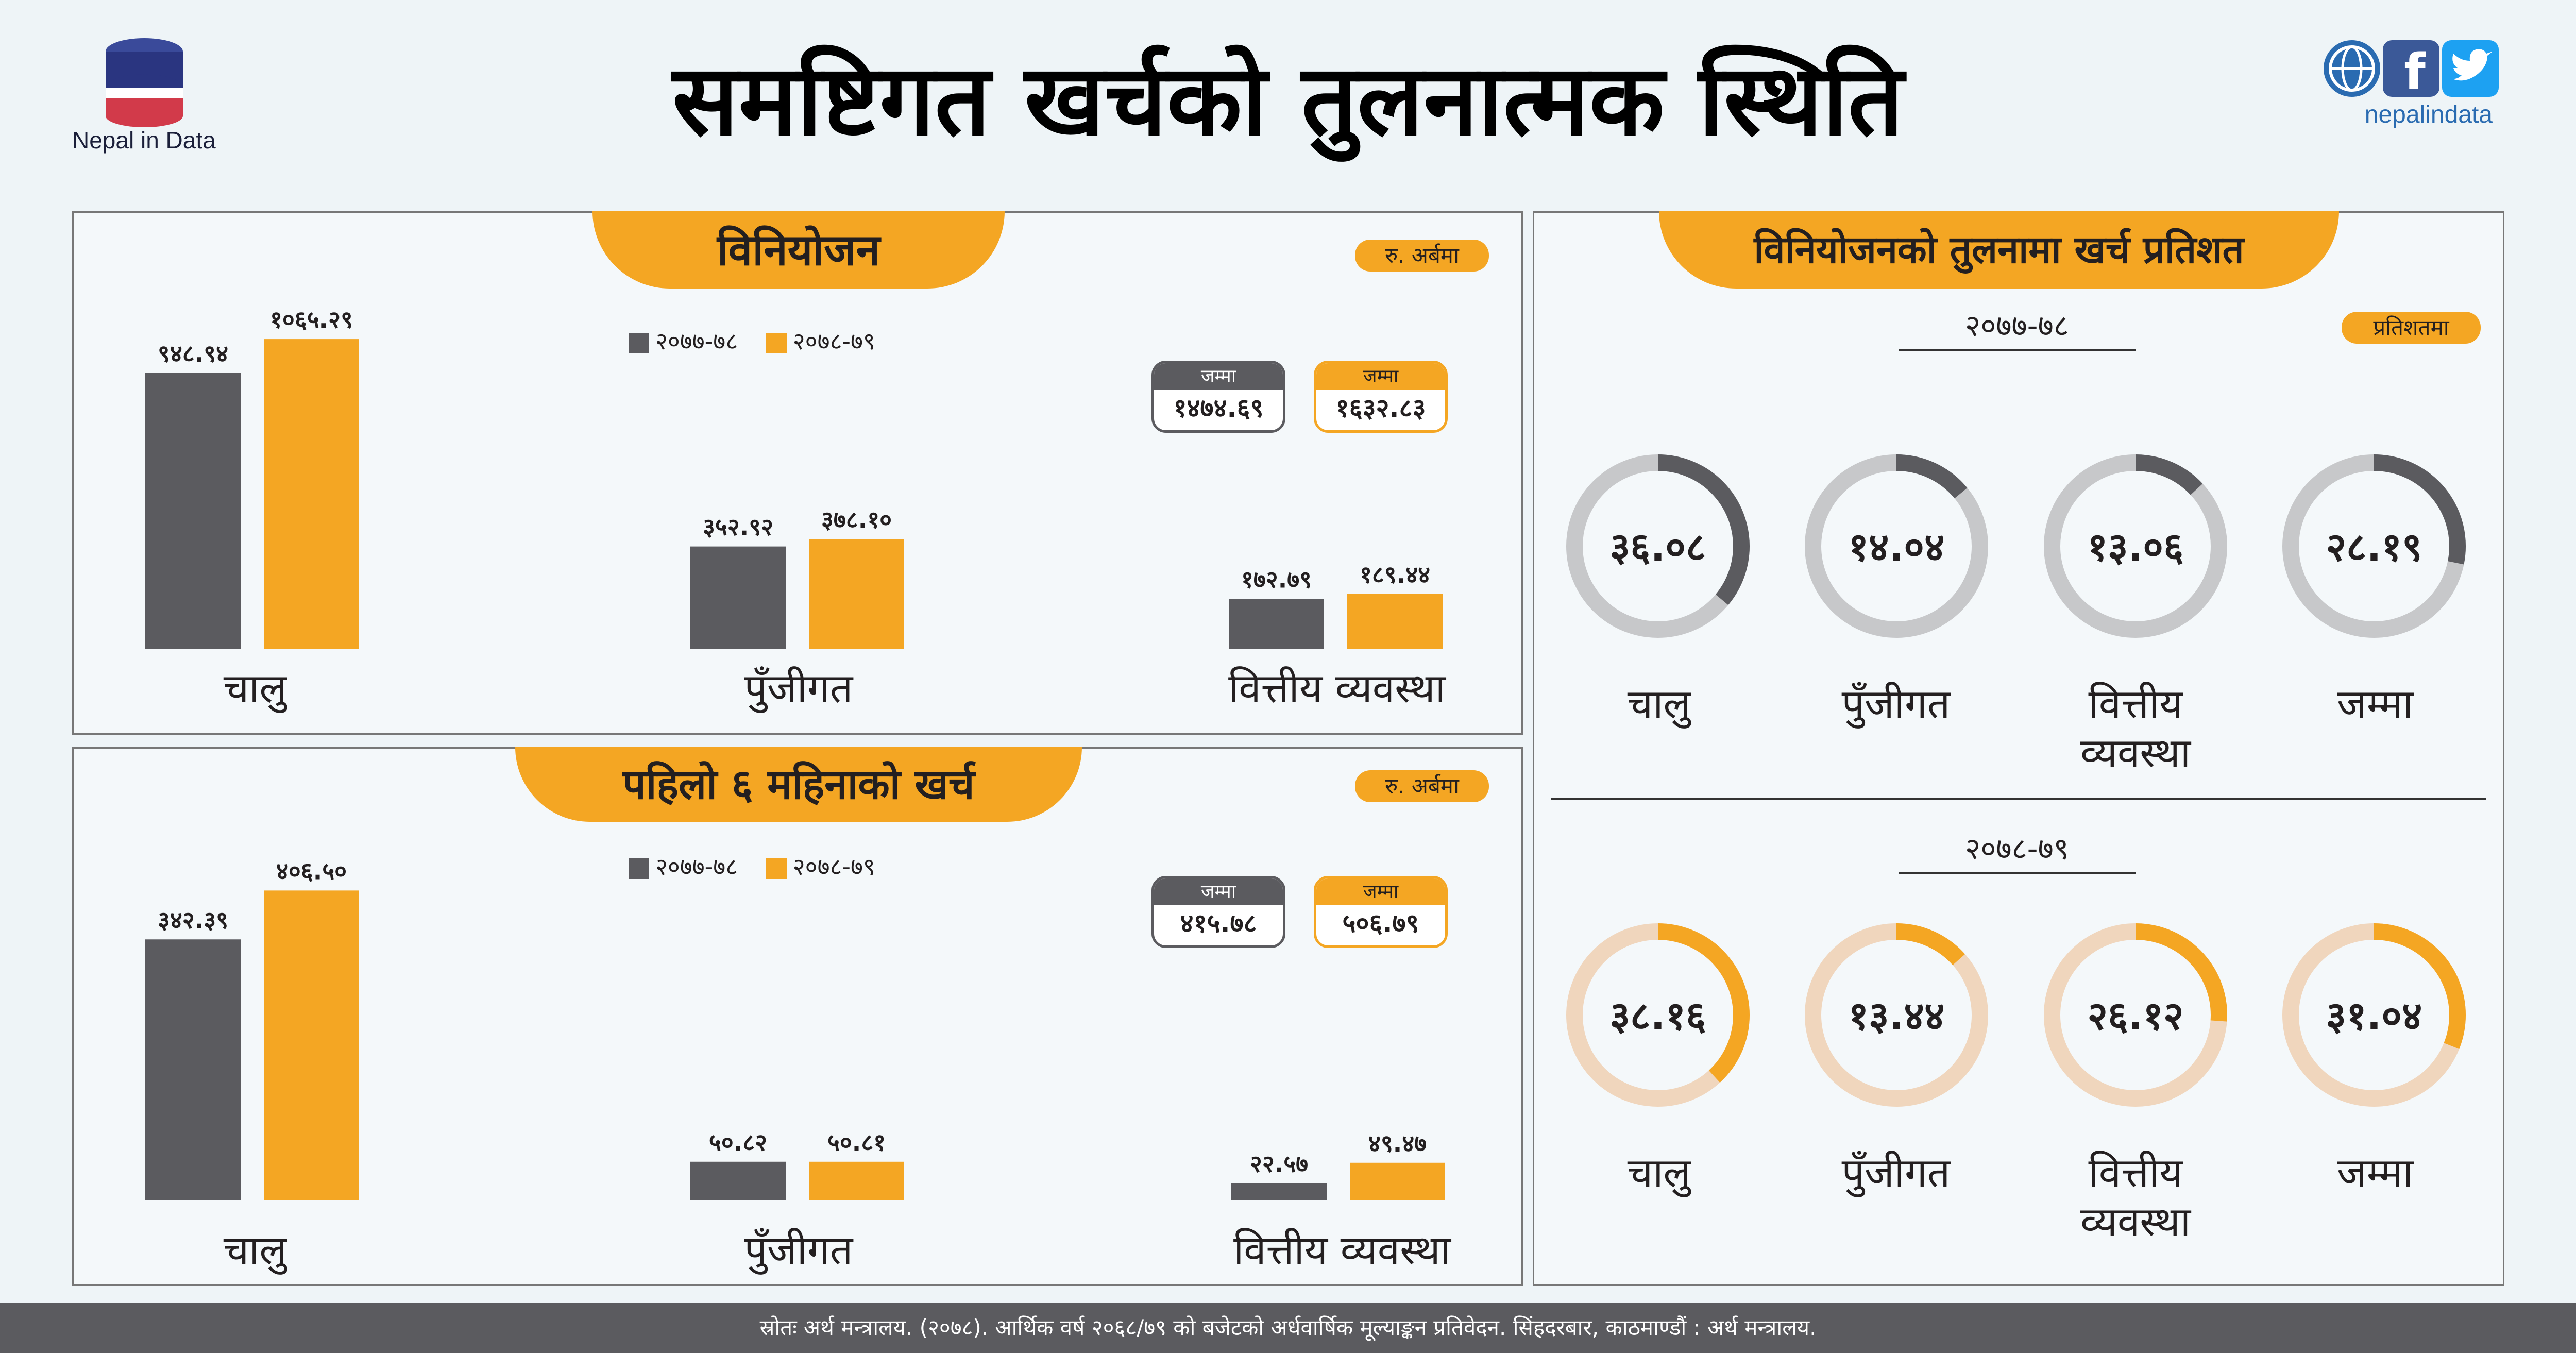 The width and height of the screenshot is (2576, 1353). What do you see at coordinates (2428, 115) in the screenshot?
I see `site-name: nepalindata` at bounding box center [2428, 115].